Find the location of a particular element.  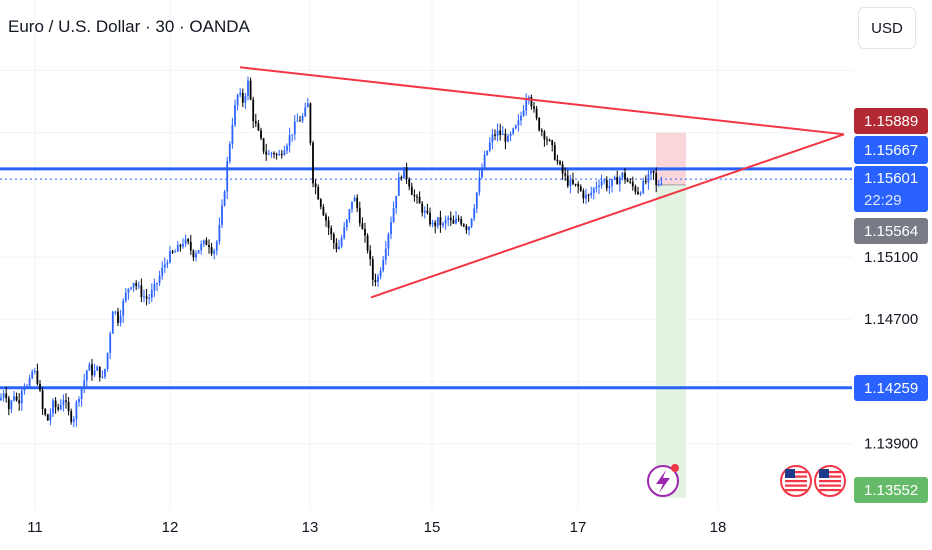

event-icons is located at coordinates (746, 480).